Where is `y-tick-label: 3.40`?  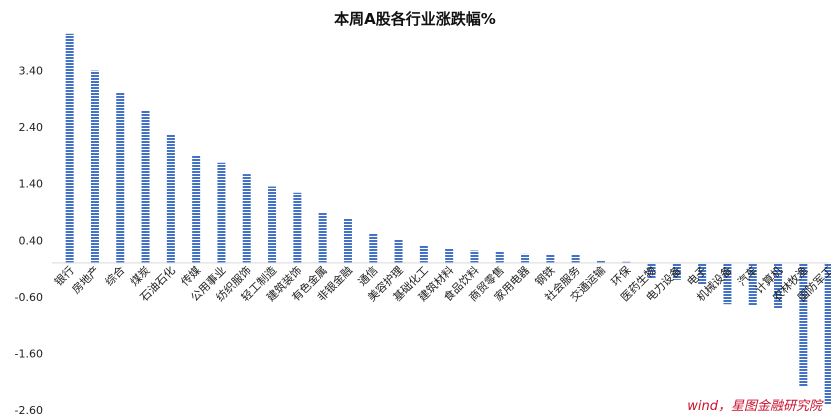 y-tick-label: 3.40 is located at coordinates (31, 71).